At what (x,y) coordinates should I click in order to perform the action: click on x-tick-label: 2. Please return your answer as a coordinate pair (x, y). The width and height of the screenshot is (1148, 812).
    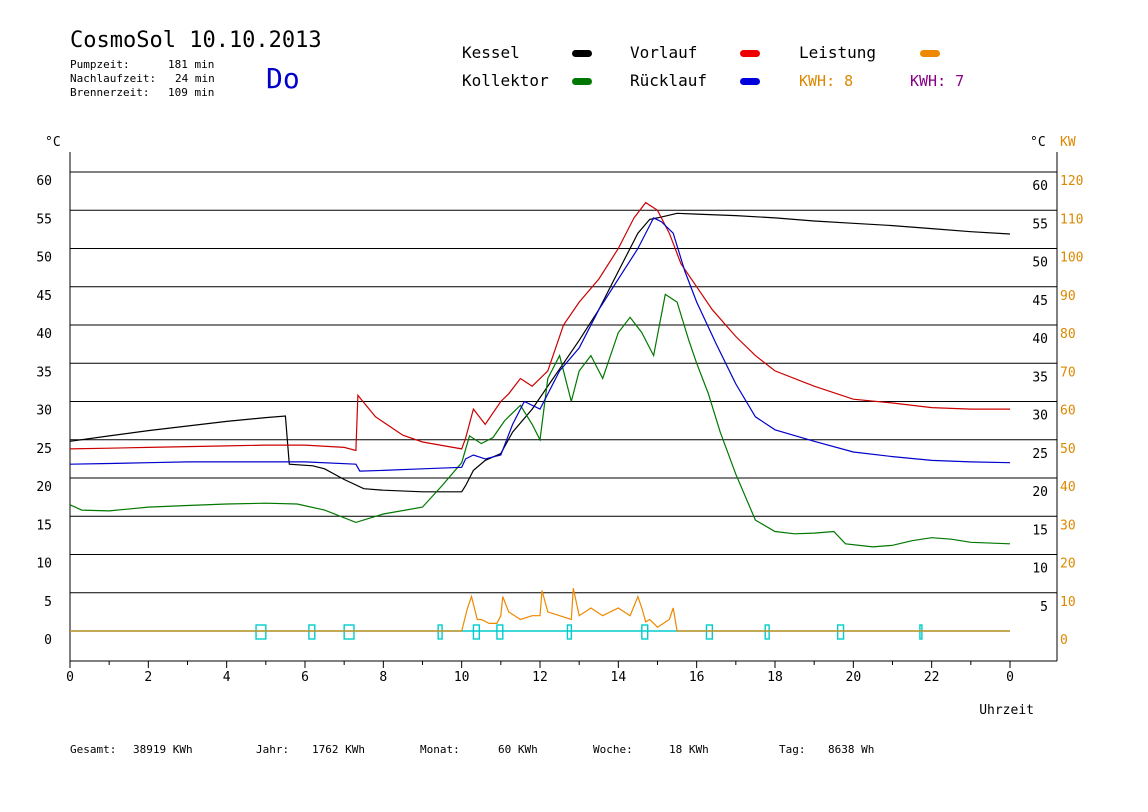
    Looking at the image, I should click on (148, 677).